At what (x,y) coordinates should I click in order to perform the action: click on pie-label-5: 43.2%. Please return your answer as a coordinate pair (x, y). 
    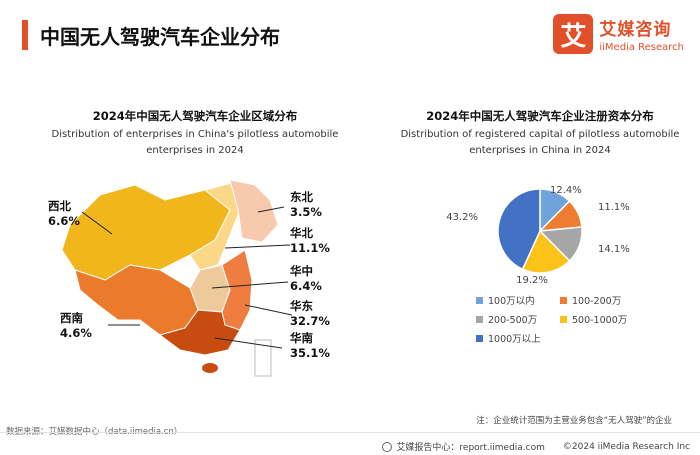
    Looking at the image, I should click on (462, 217).